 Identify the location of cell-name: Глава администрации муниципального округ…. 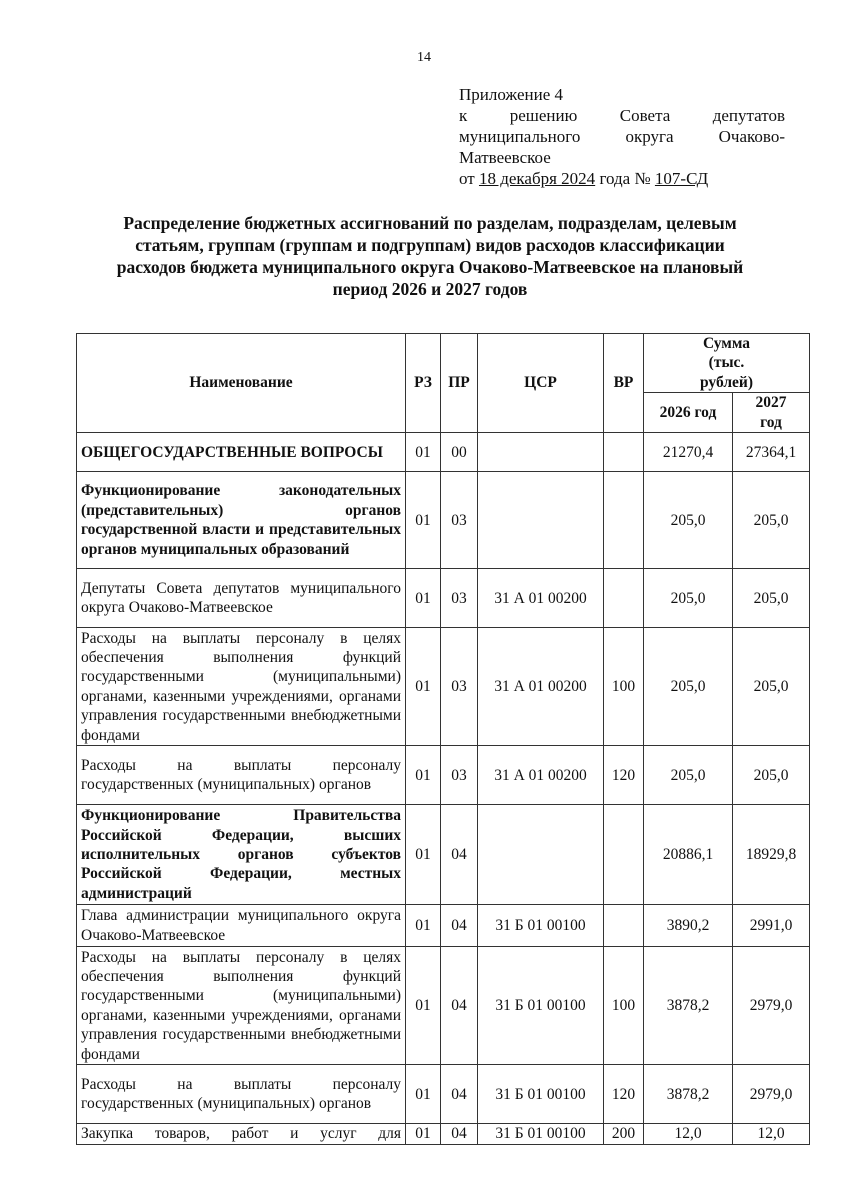
(241, 926).